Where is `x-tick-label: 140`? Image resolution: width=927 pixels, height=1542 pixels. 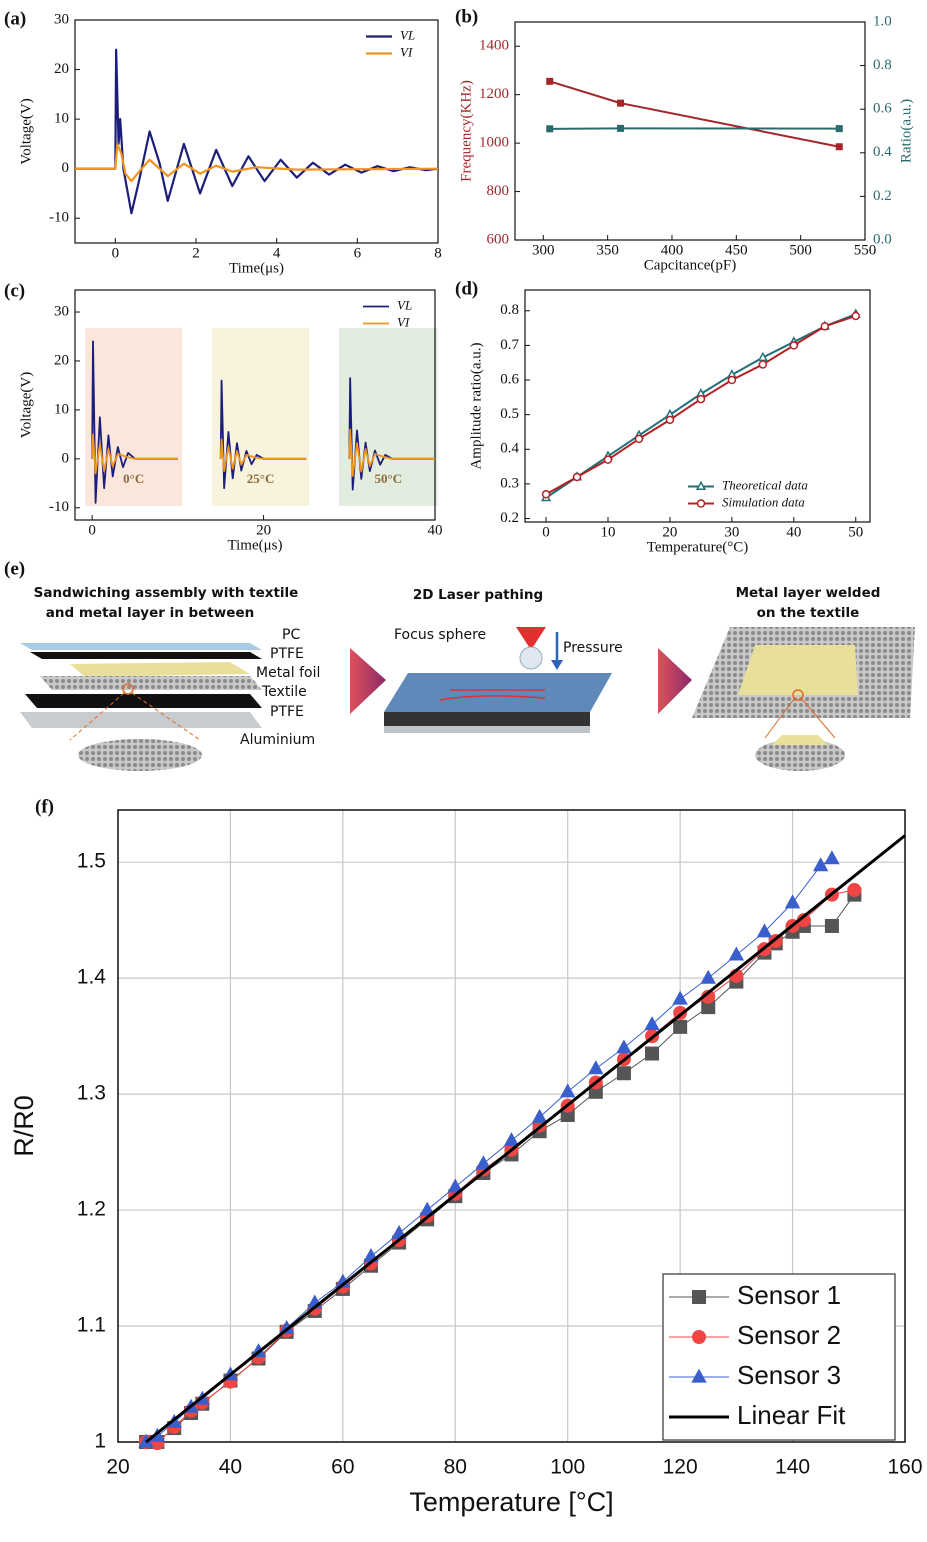
x-tick-label: 140 is located at coordinates (792, 1467).